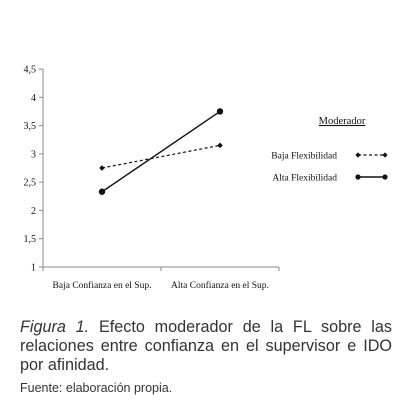  Describe the element at coordinates (102, 285) in the screenshot. I see `x-tick-label: Baja Confianza en el Sup.` at that location.